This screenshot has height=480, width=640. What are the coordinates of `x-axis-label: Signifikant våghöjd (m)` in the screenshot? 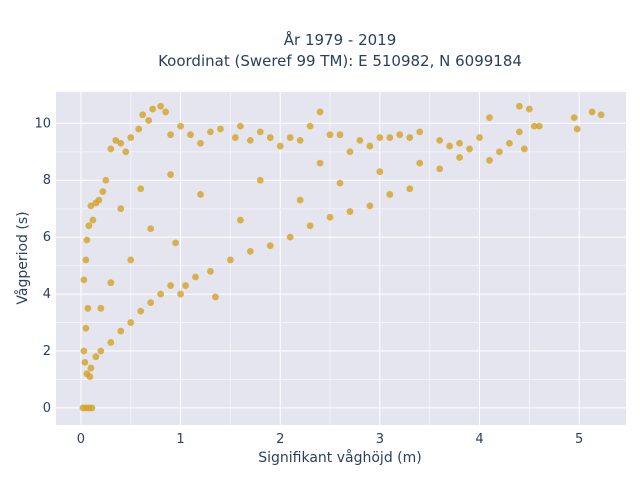 It's located at (339, 457).